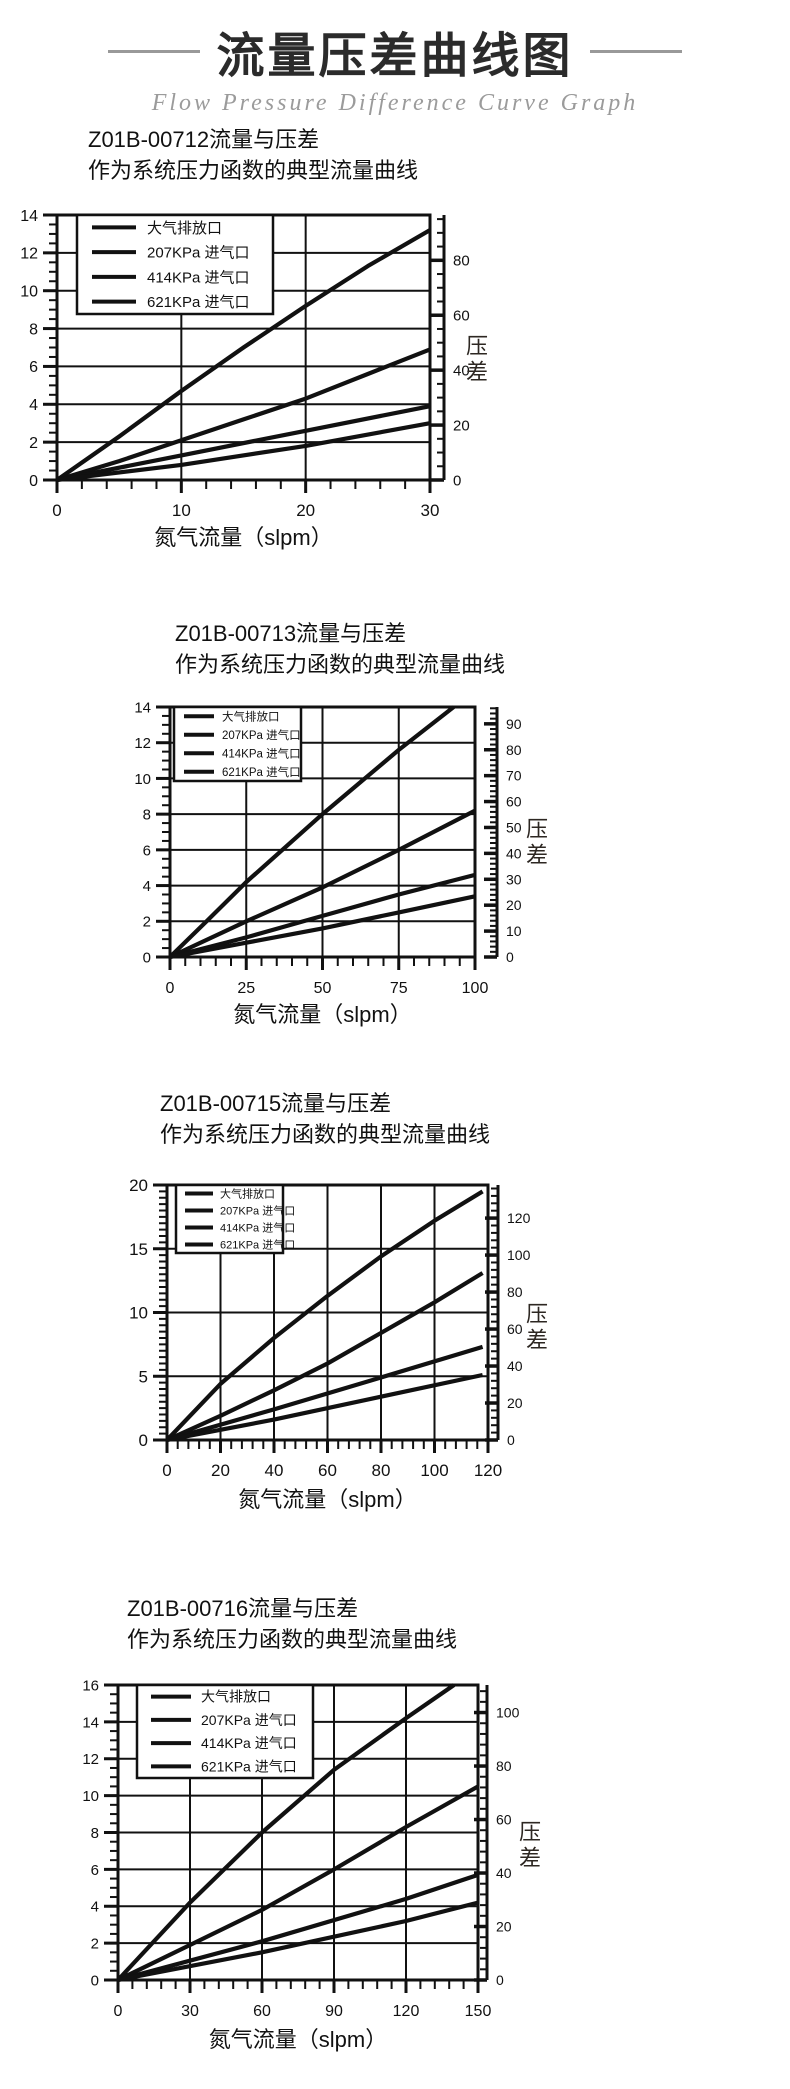 Image resolution: width=790 pixels, height=2089 pixels. I want to click on title-rule-left, so click(154, 51).